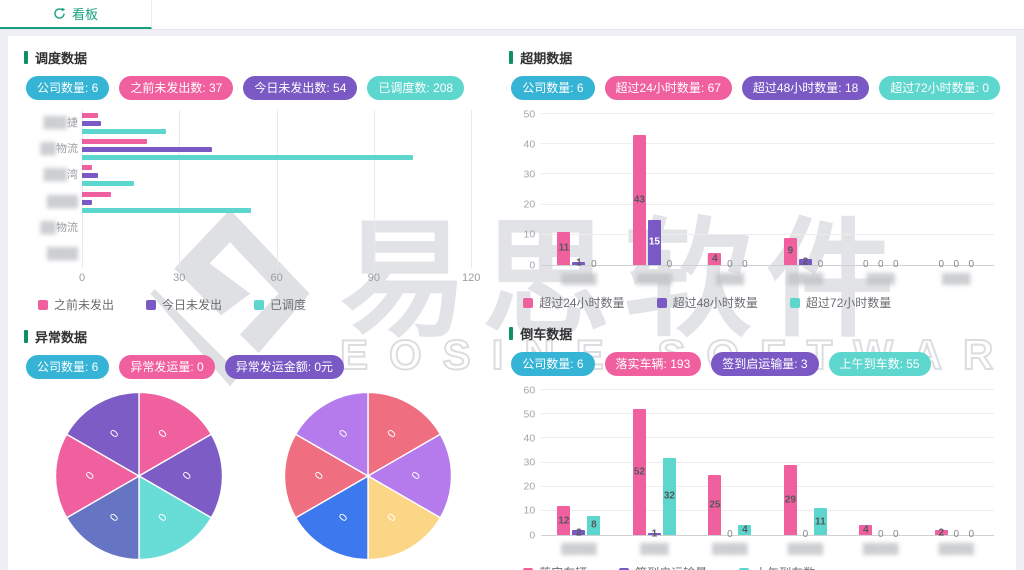  I want to click on legend-label: 超过48小时数量, so click(715, 303).